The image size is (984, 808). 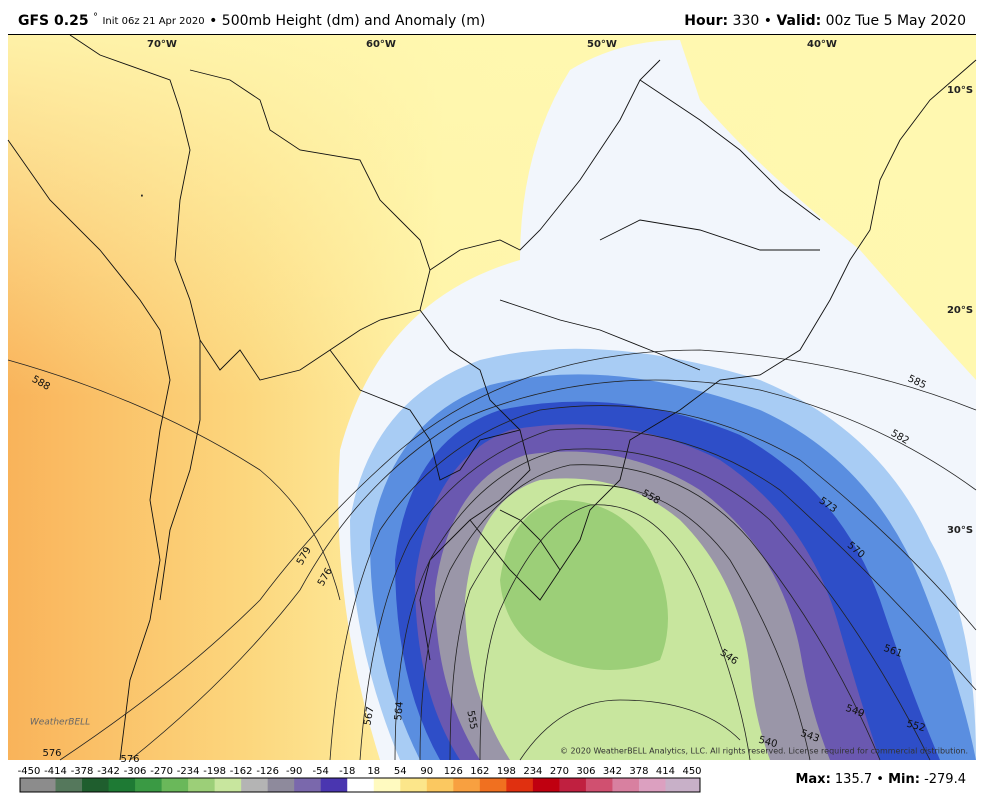 I want to click on latitude-label: 10°S, so click(x=960, y=90).